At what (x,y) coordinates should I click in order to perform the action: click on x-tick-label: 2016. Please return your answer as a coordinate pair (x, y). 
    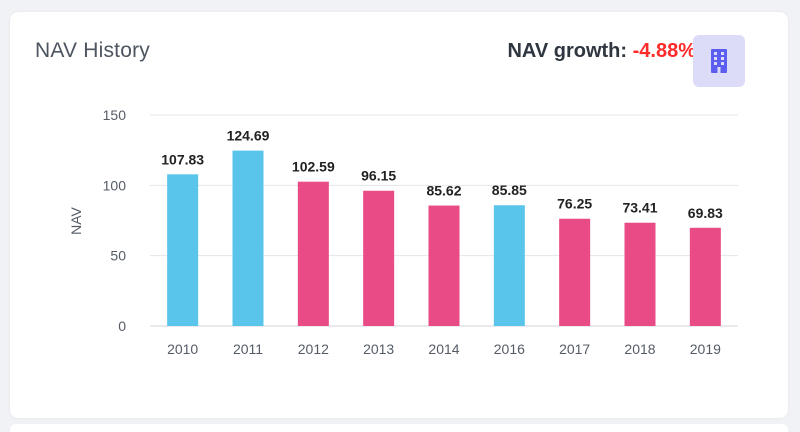
    Looking at the image, I should click on (509, 349).